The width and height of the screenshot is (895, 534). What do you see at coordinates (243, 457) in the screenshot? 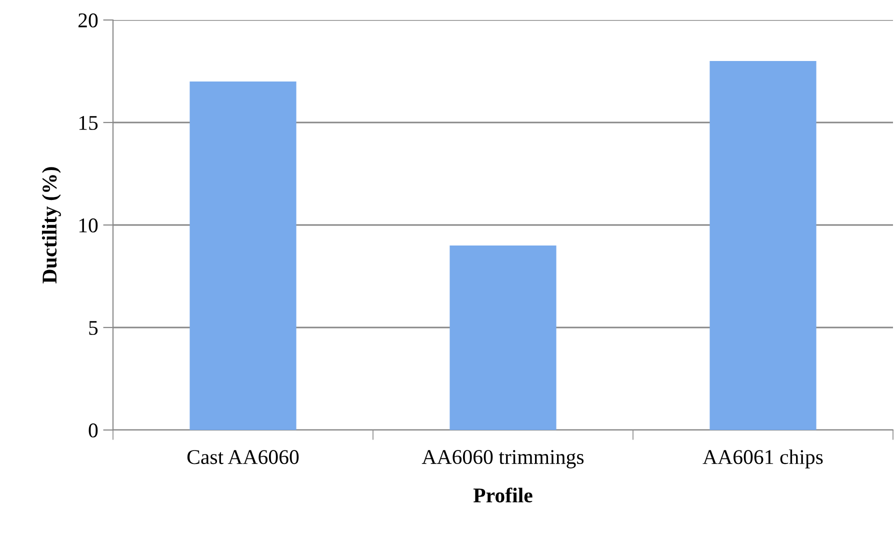
I see `x-tick-label: Cast AA6060` at bounding box center [243, 457].